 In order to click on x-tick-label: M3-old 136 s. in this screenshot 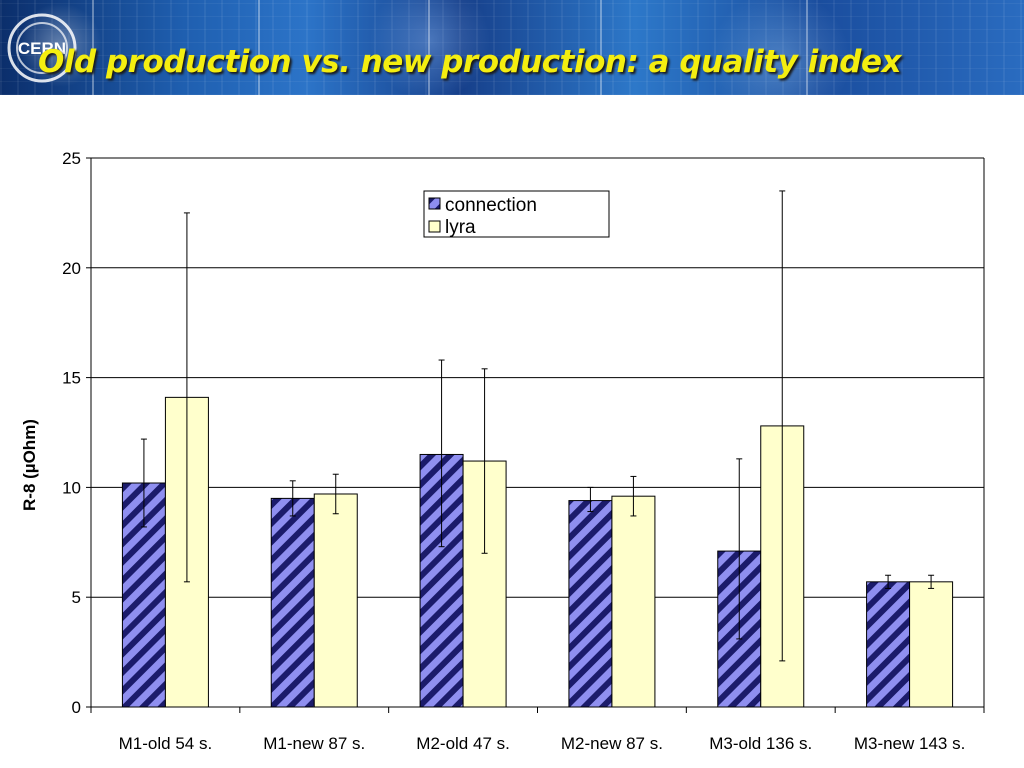, I will do `click(760, 743)`.